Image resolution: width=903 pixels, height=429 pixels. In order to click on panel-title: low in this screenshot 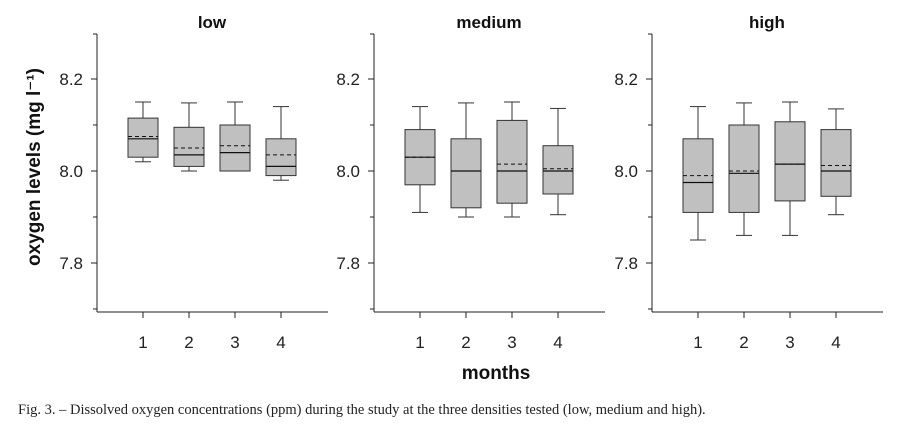, I will do `click(212, 22)`.